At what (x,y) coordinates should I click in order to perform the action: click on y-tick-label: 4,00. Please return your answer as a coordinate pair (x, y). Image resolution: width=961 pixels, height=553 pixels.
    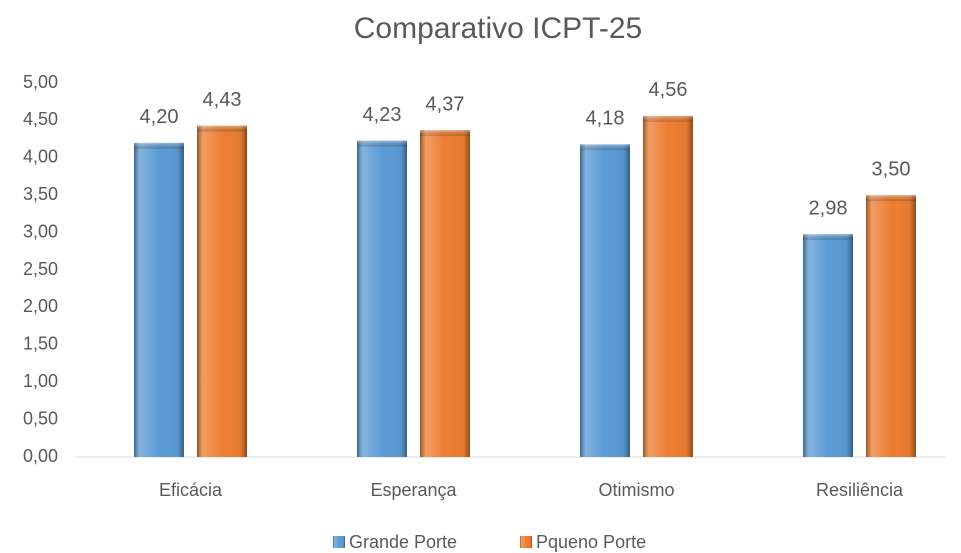
    Looking at the image, I should click on (40, 157).